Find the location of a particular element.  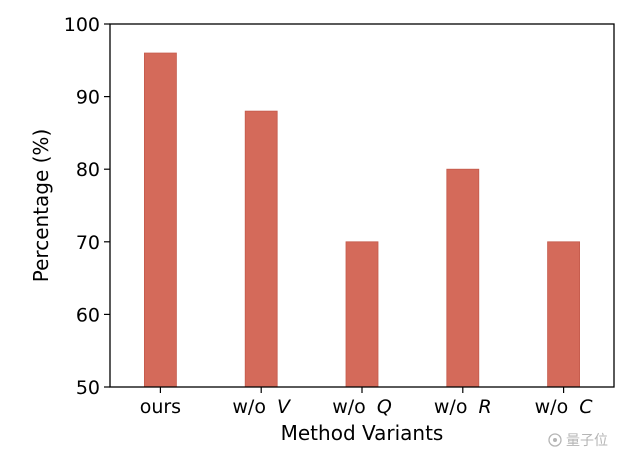

watermark: 量子位 is located at coordinates (578, 441).